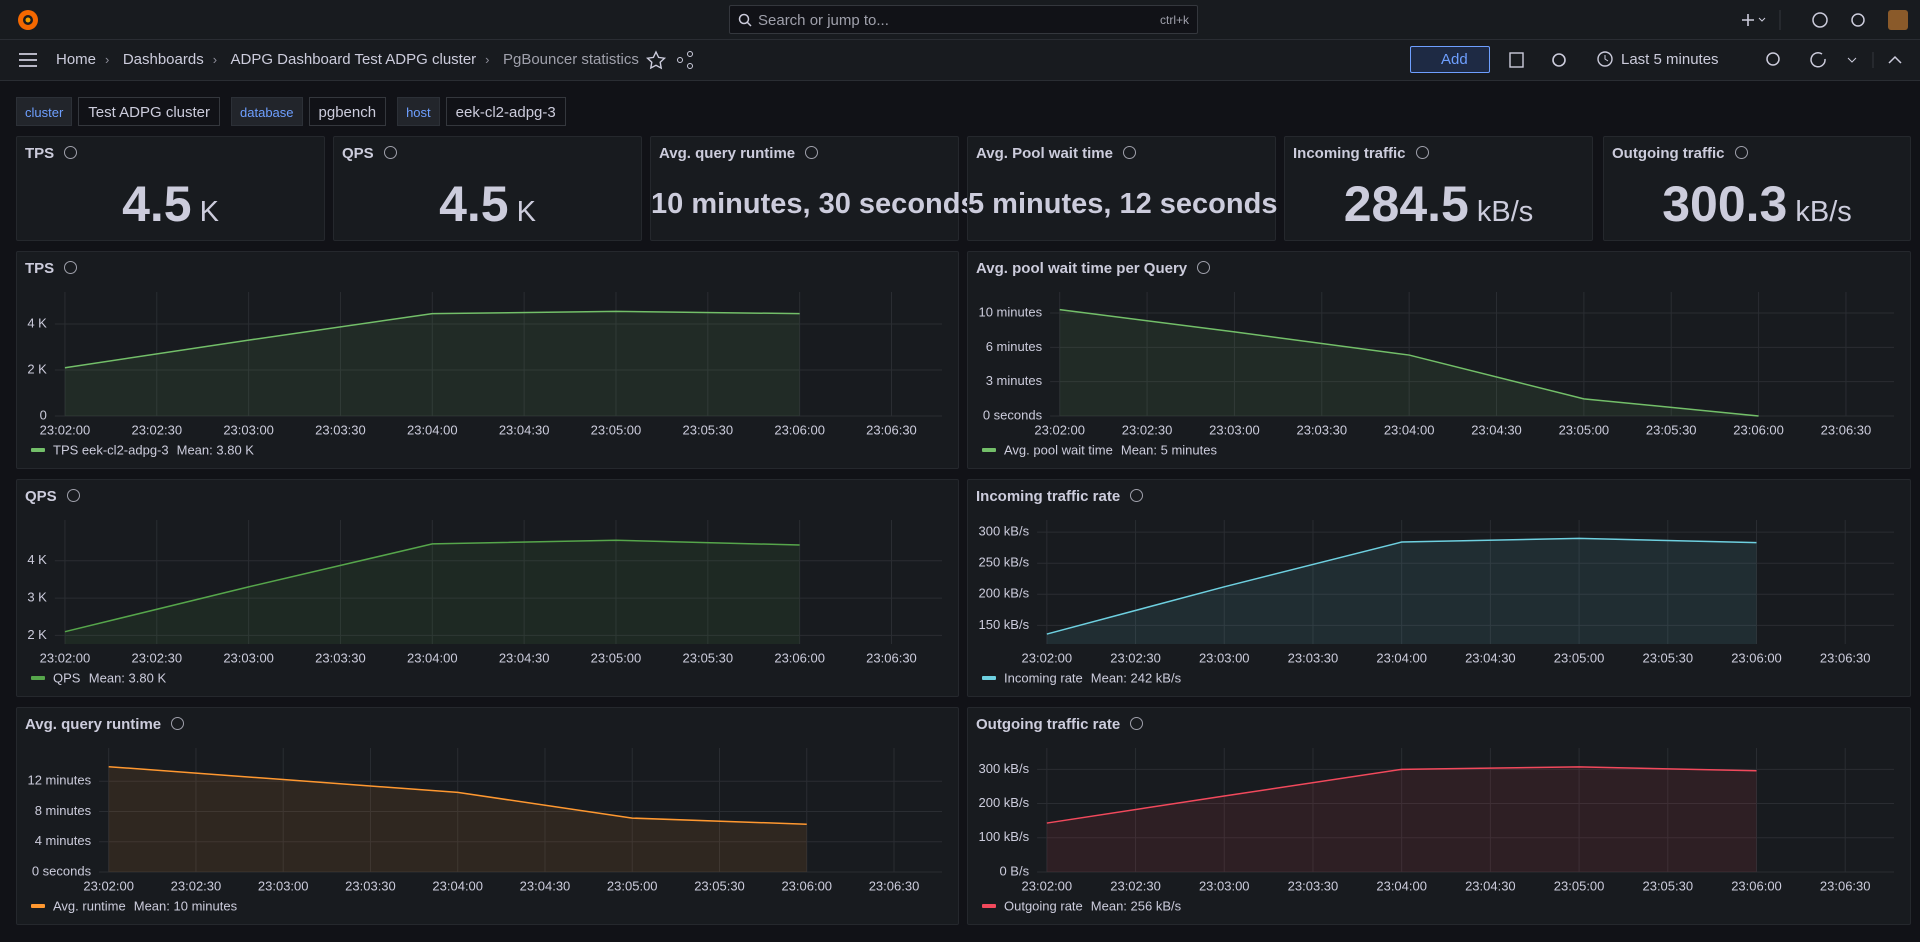 The image size is (1920, 942). Describe the element at coordinates (1450, 59) in the screenshot. I see `add-button: Add` at that location.